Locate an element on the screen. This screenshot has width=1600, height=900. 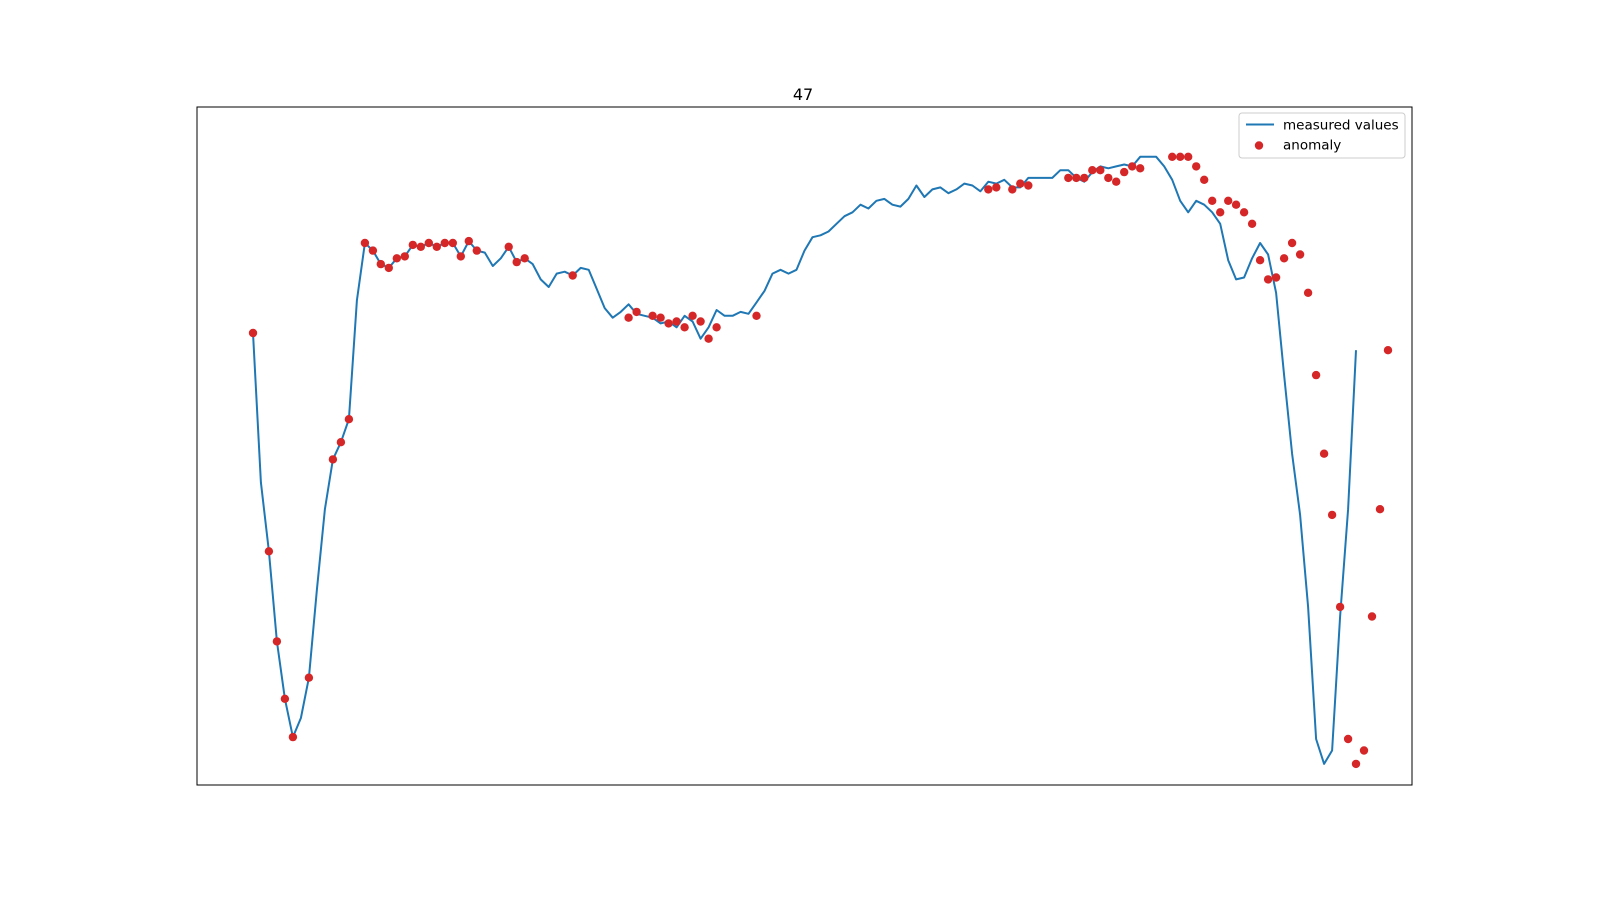
legend: measured values anomaly is located at coordinates (1322, 135).